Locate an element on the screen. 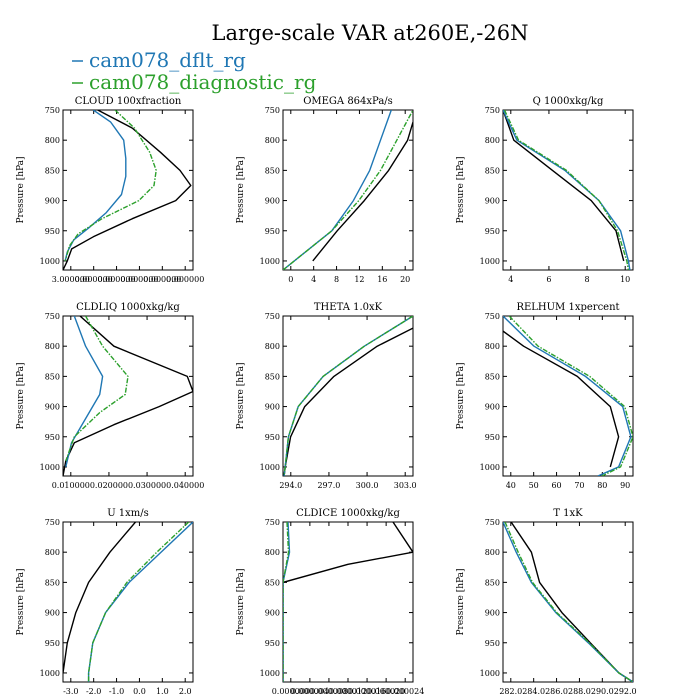 Image resolution: width=700 pixels, height=700 pixels. x-tick-label: 6 is located at coordinates (548, 279).